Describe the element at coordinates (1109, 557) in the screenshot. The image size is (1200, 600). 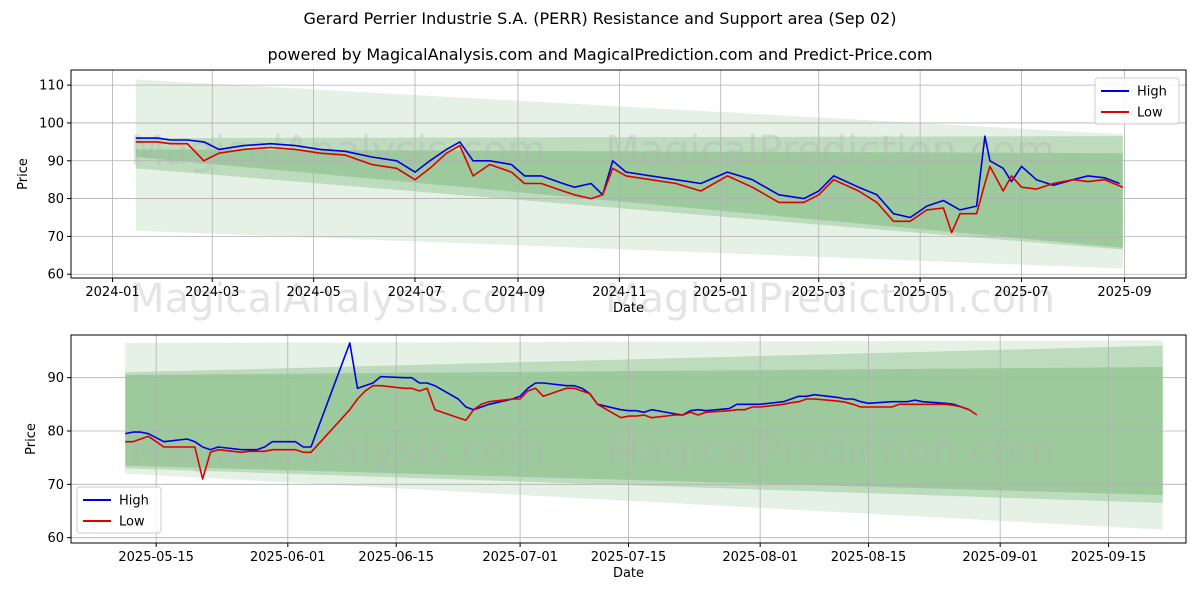
I see `x-tick-label: 2025-09-15` at that location.